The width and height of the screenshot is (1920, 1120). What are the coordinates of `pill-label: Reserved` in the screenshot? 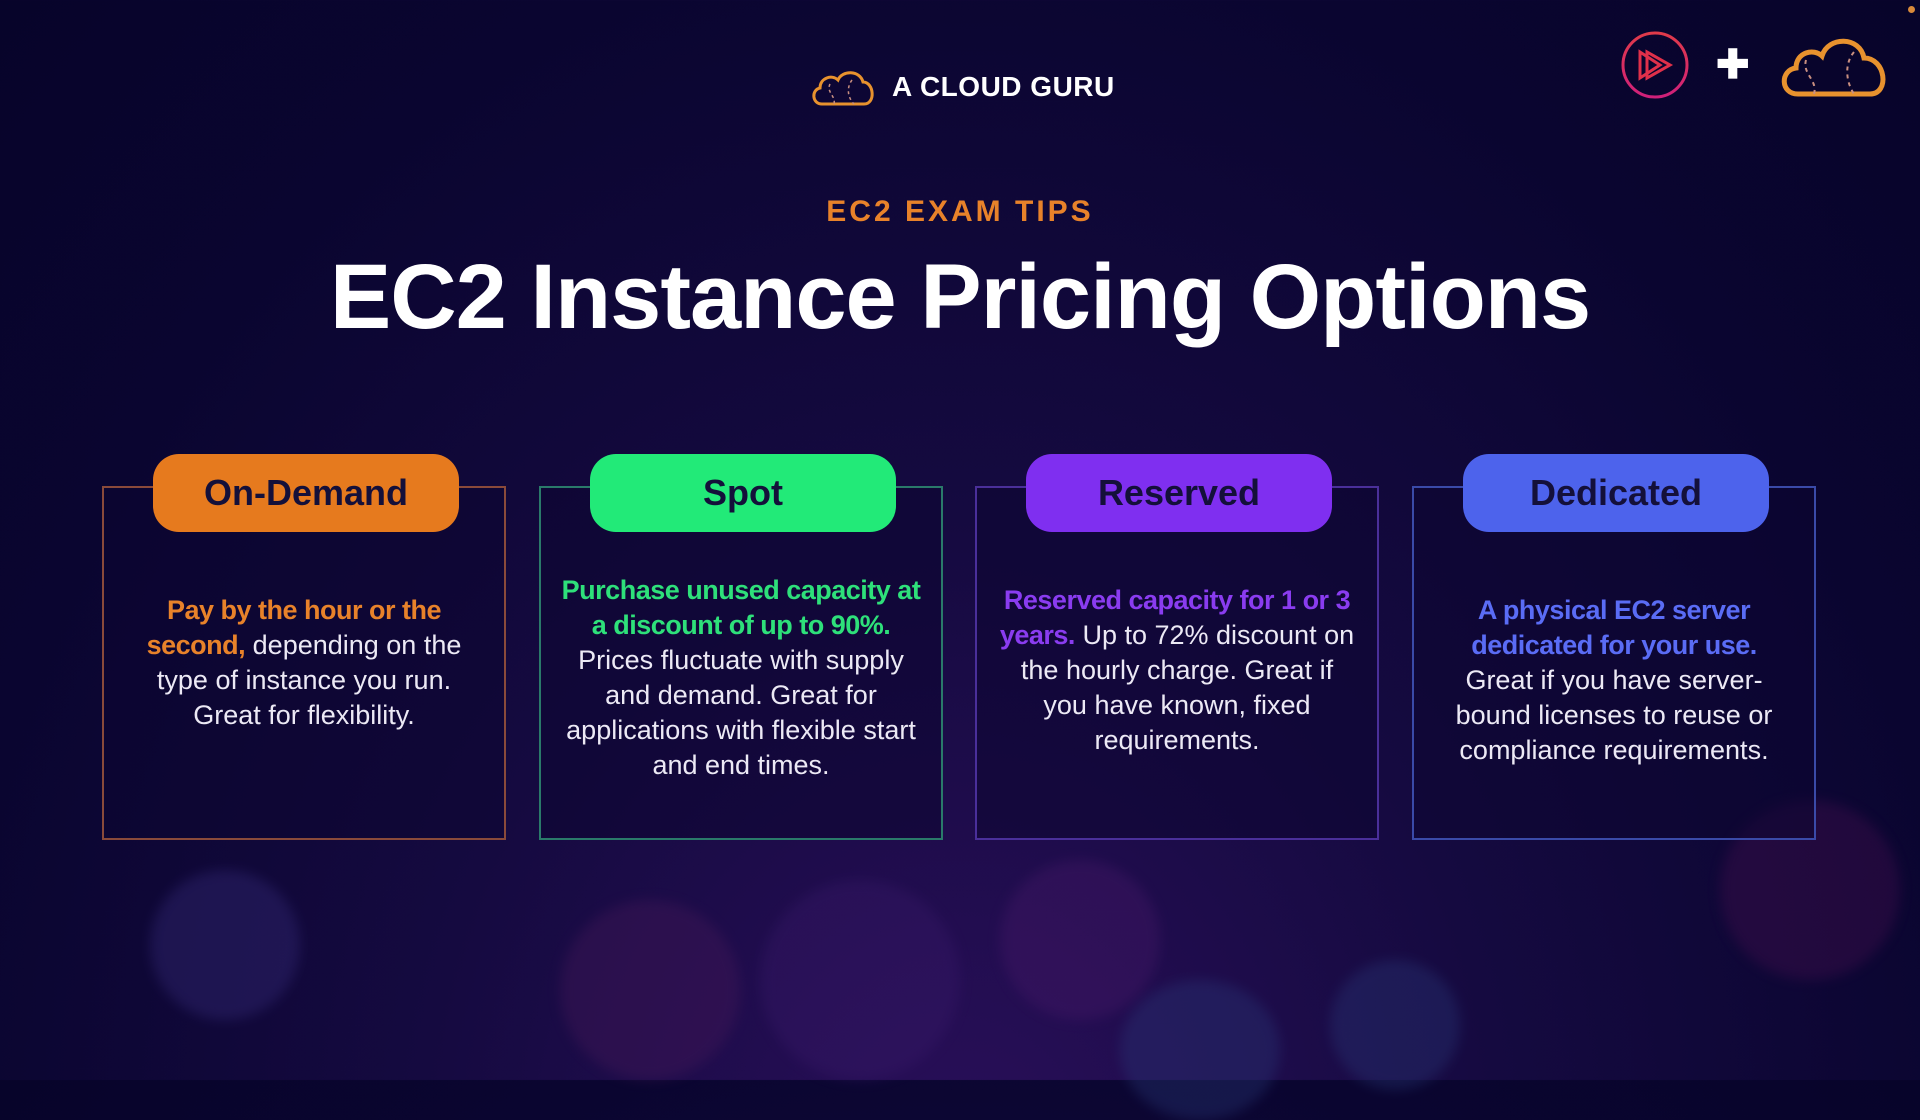 It's located at (1179, 492).